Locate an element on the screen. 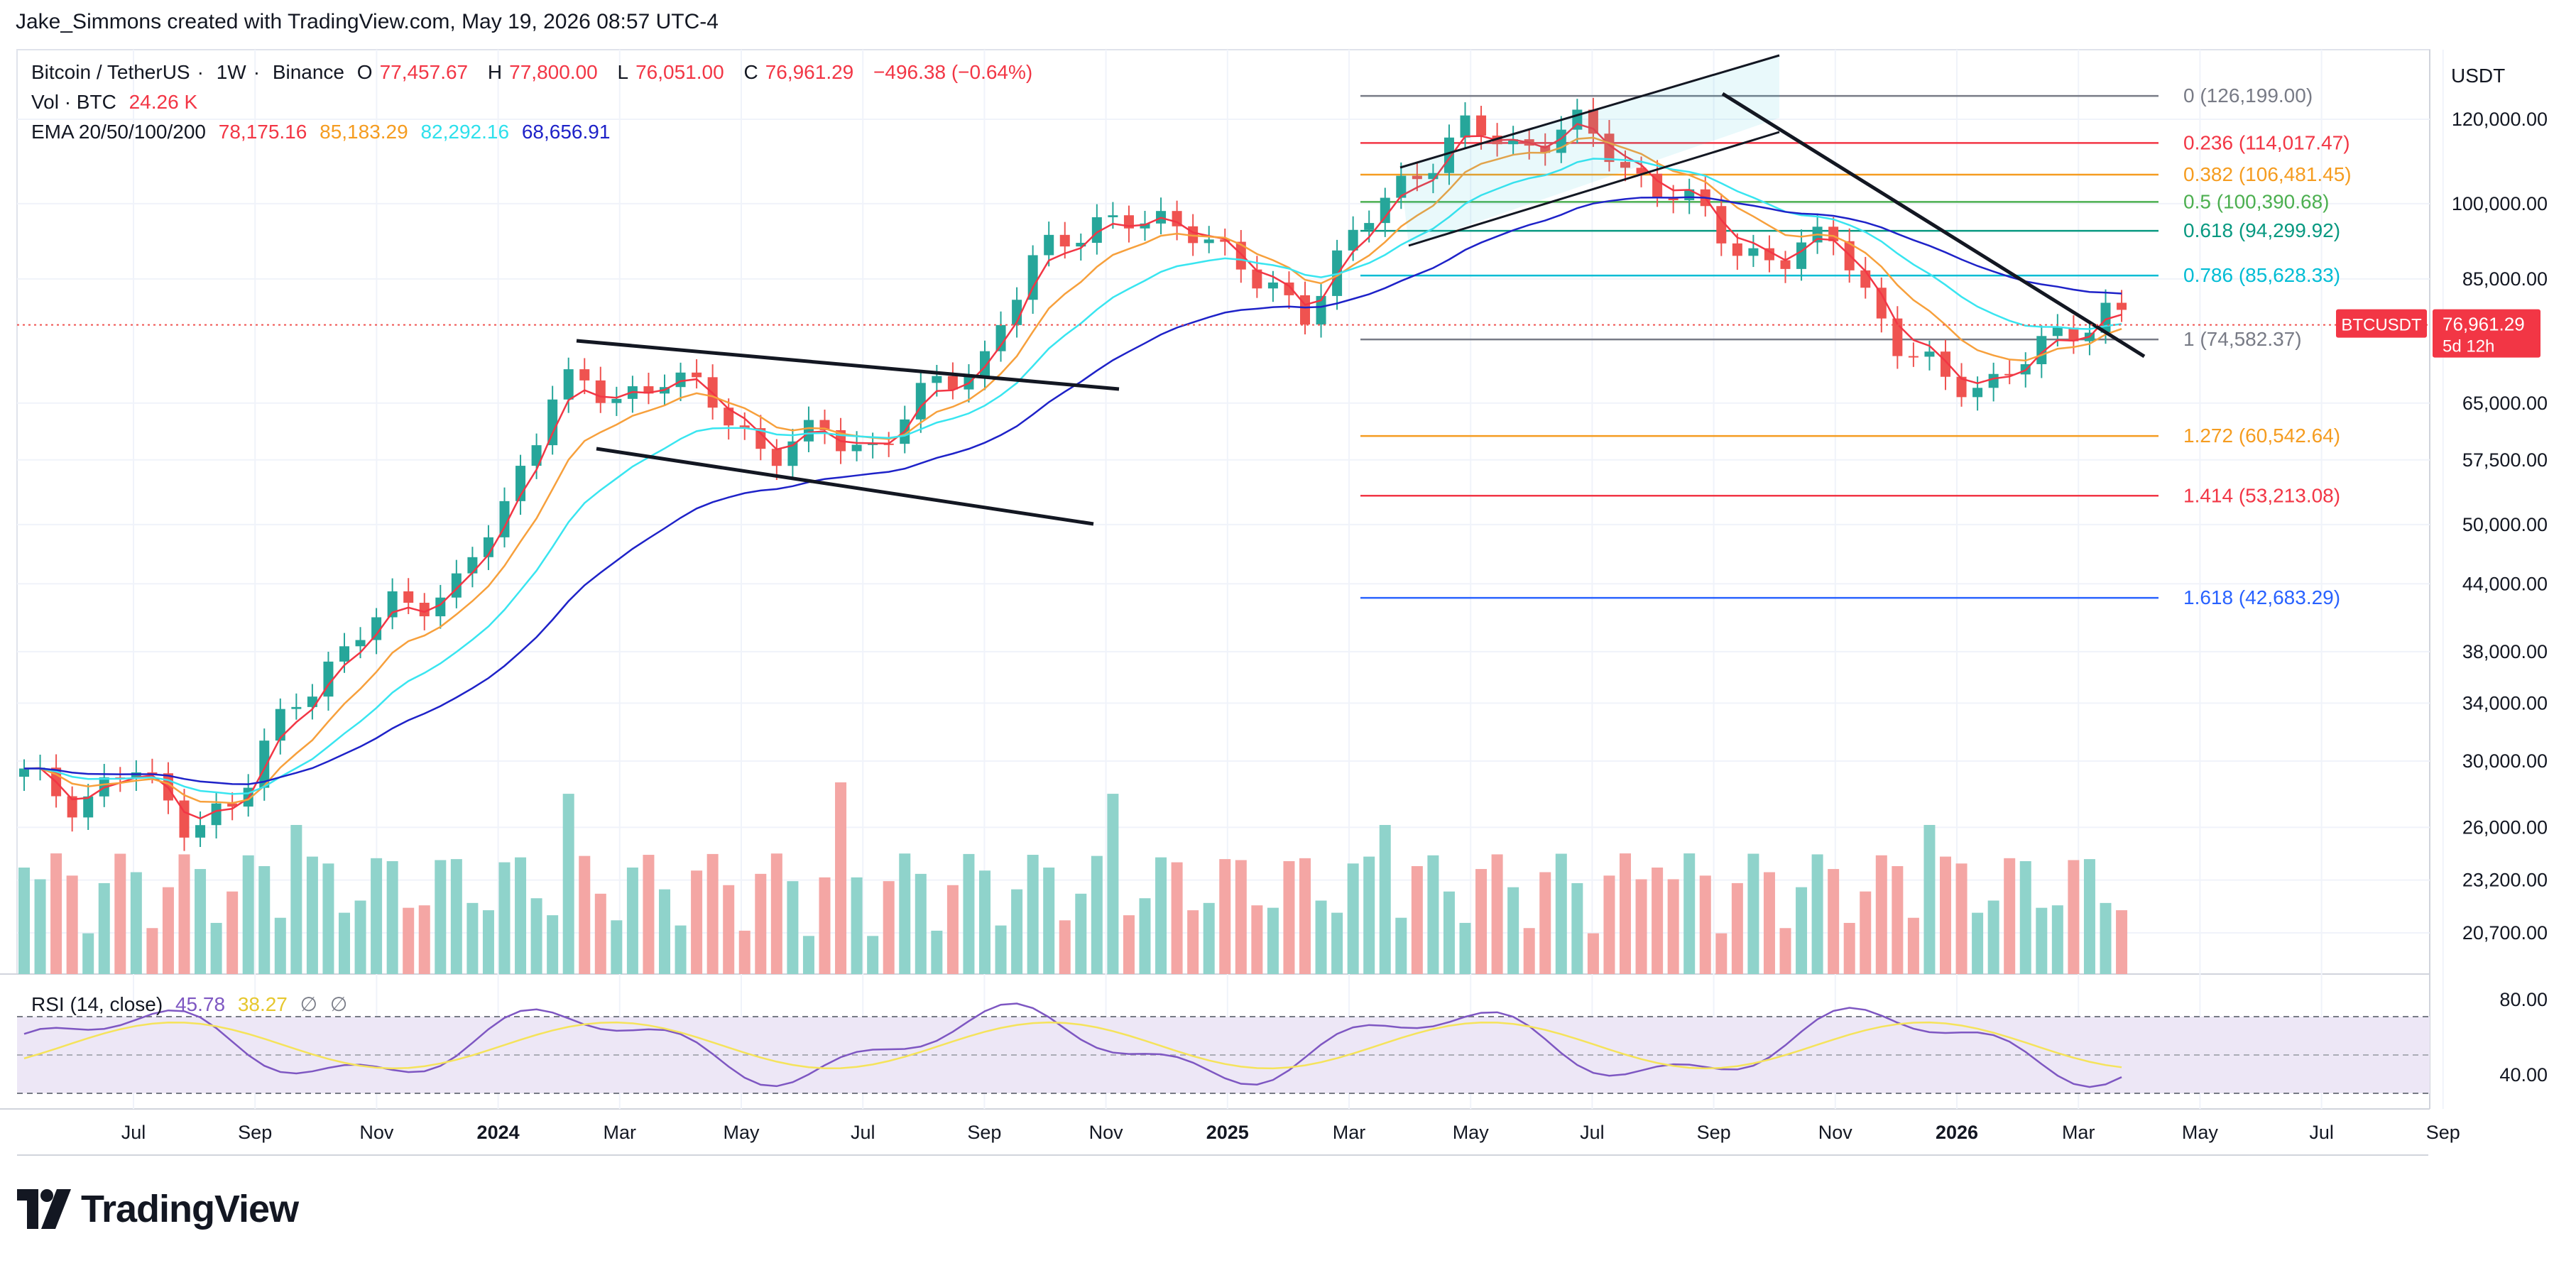 The width and height of the screenshot is (2576, 1263). ema-200-value: 68,656.91 is located at coordinates (566, 132).